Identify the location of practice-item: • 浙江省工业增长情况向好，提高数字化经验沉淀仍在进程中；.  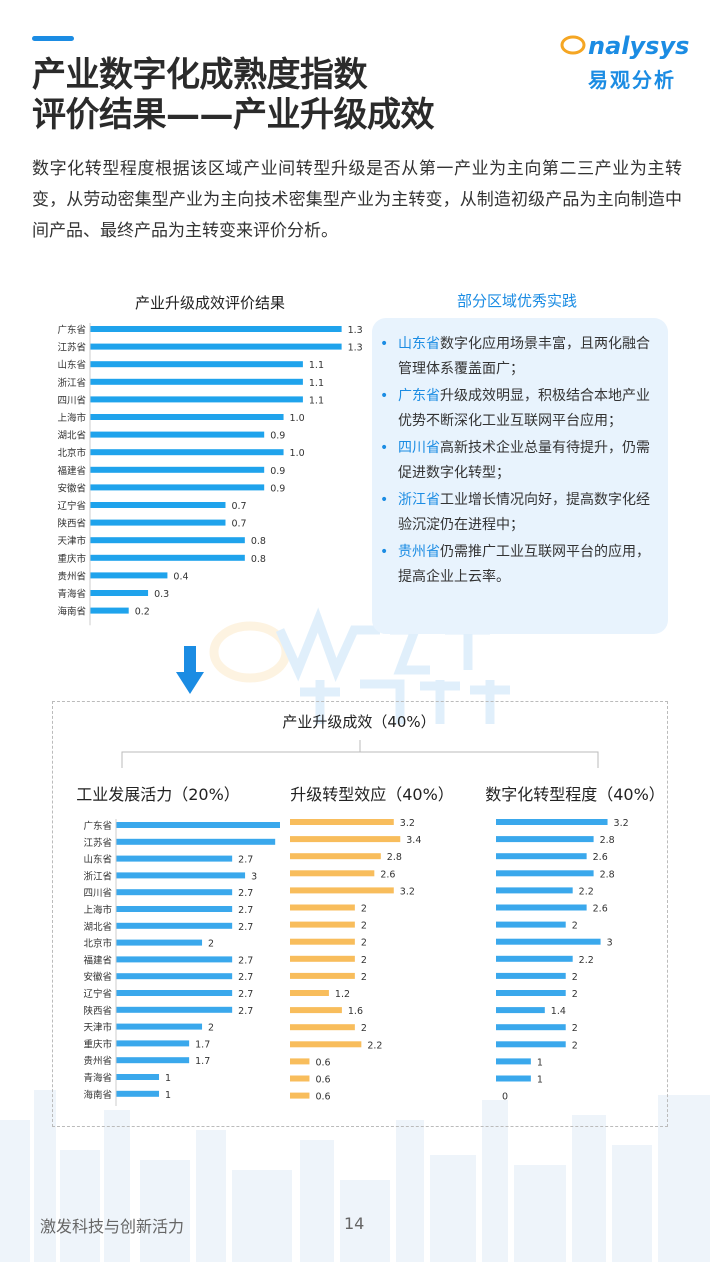
(515, 513).